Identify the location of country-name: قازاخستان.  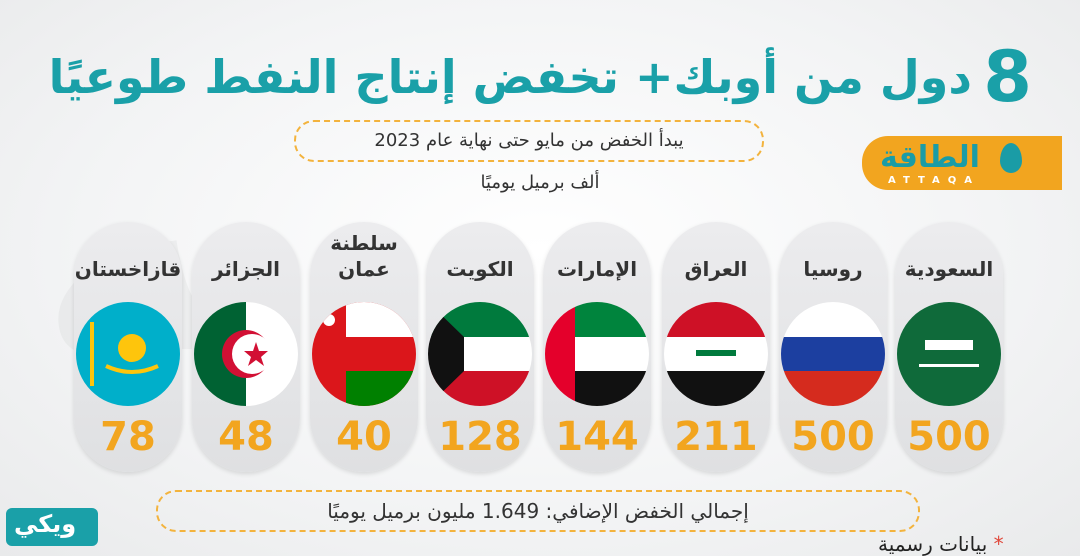
(128, 269).